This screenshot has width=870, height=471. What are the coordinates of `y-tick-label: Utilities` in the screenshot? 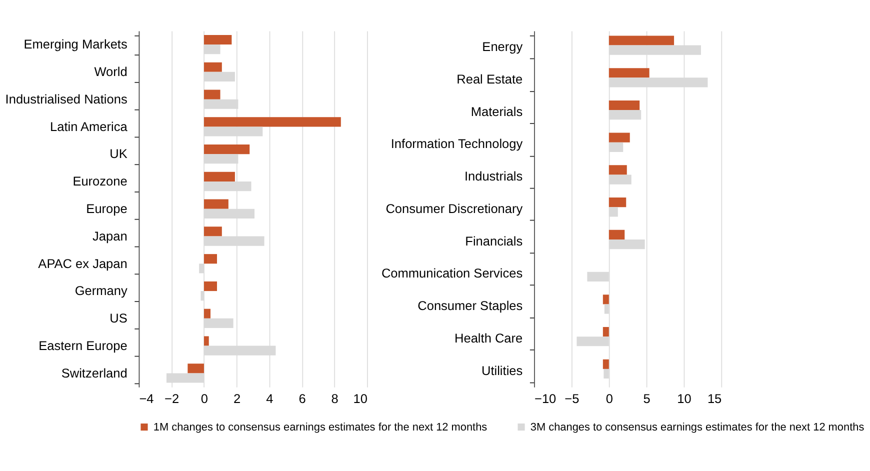 It's located at (502, 370).